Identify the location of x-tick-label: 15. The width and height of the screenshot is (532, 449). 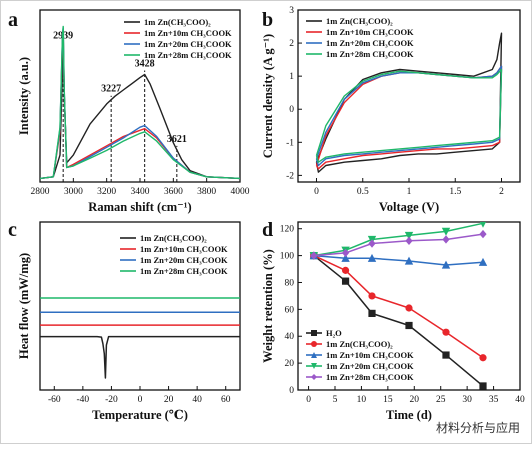
(388, 400).